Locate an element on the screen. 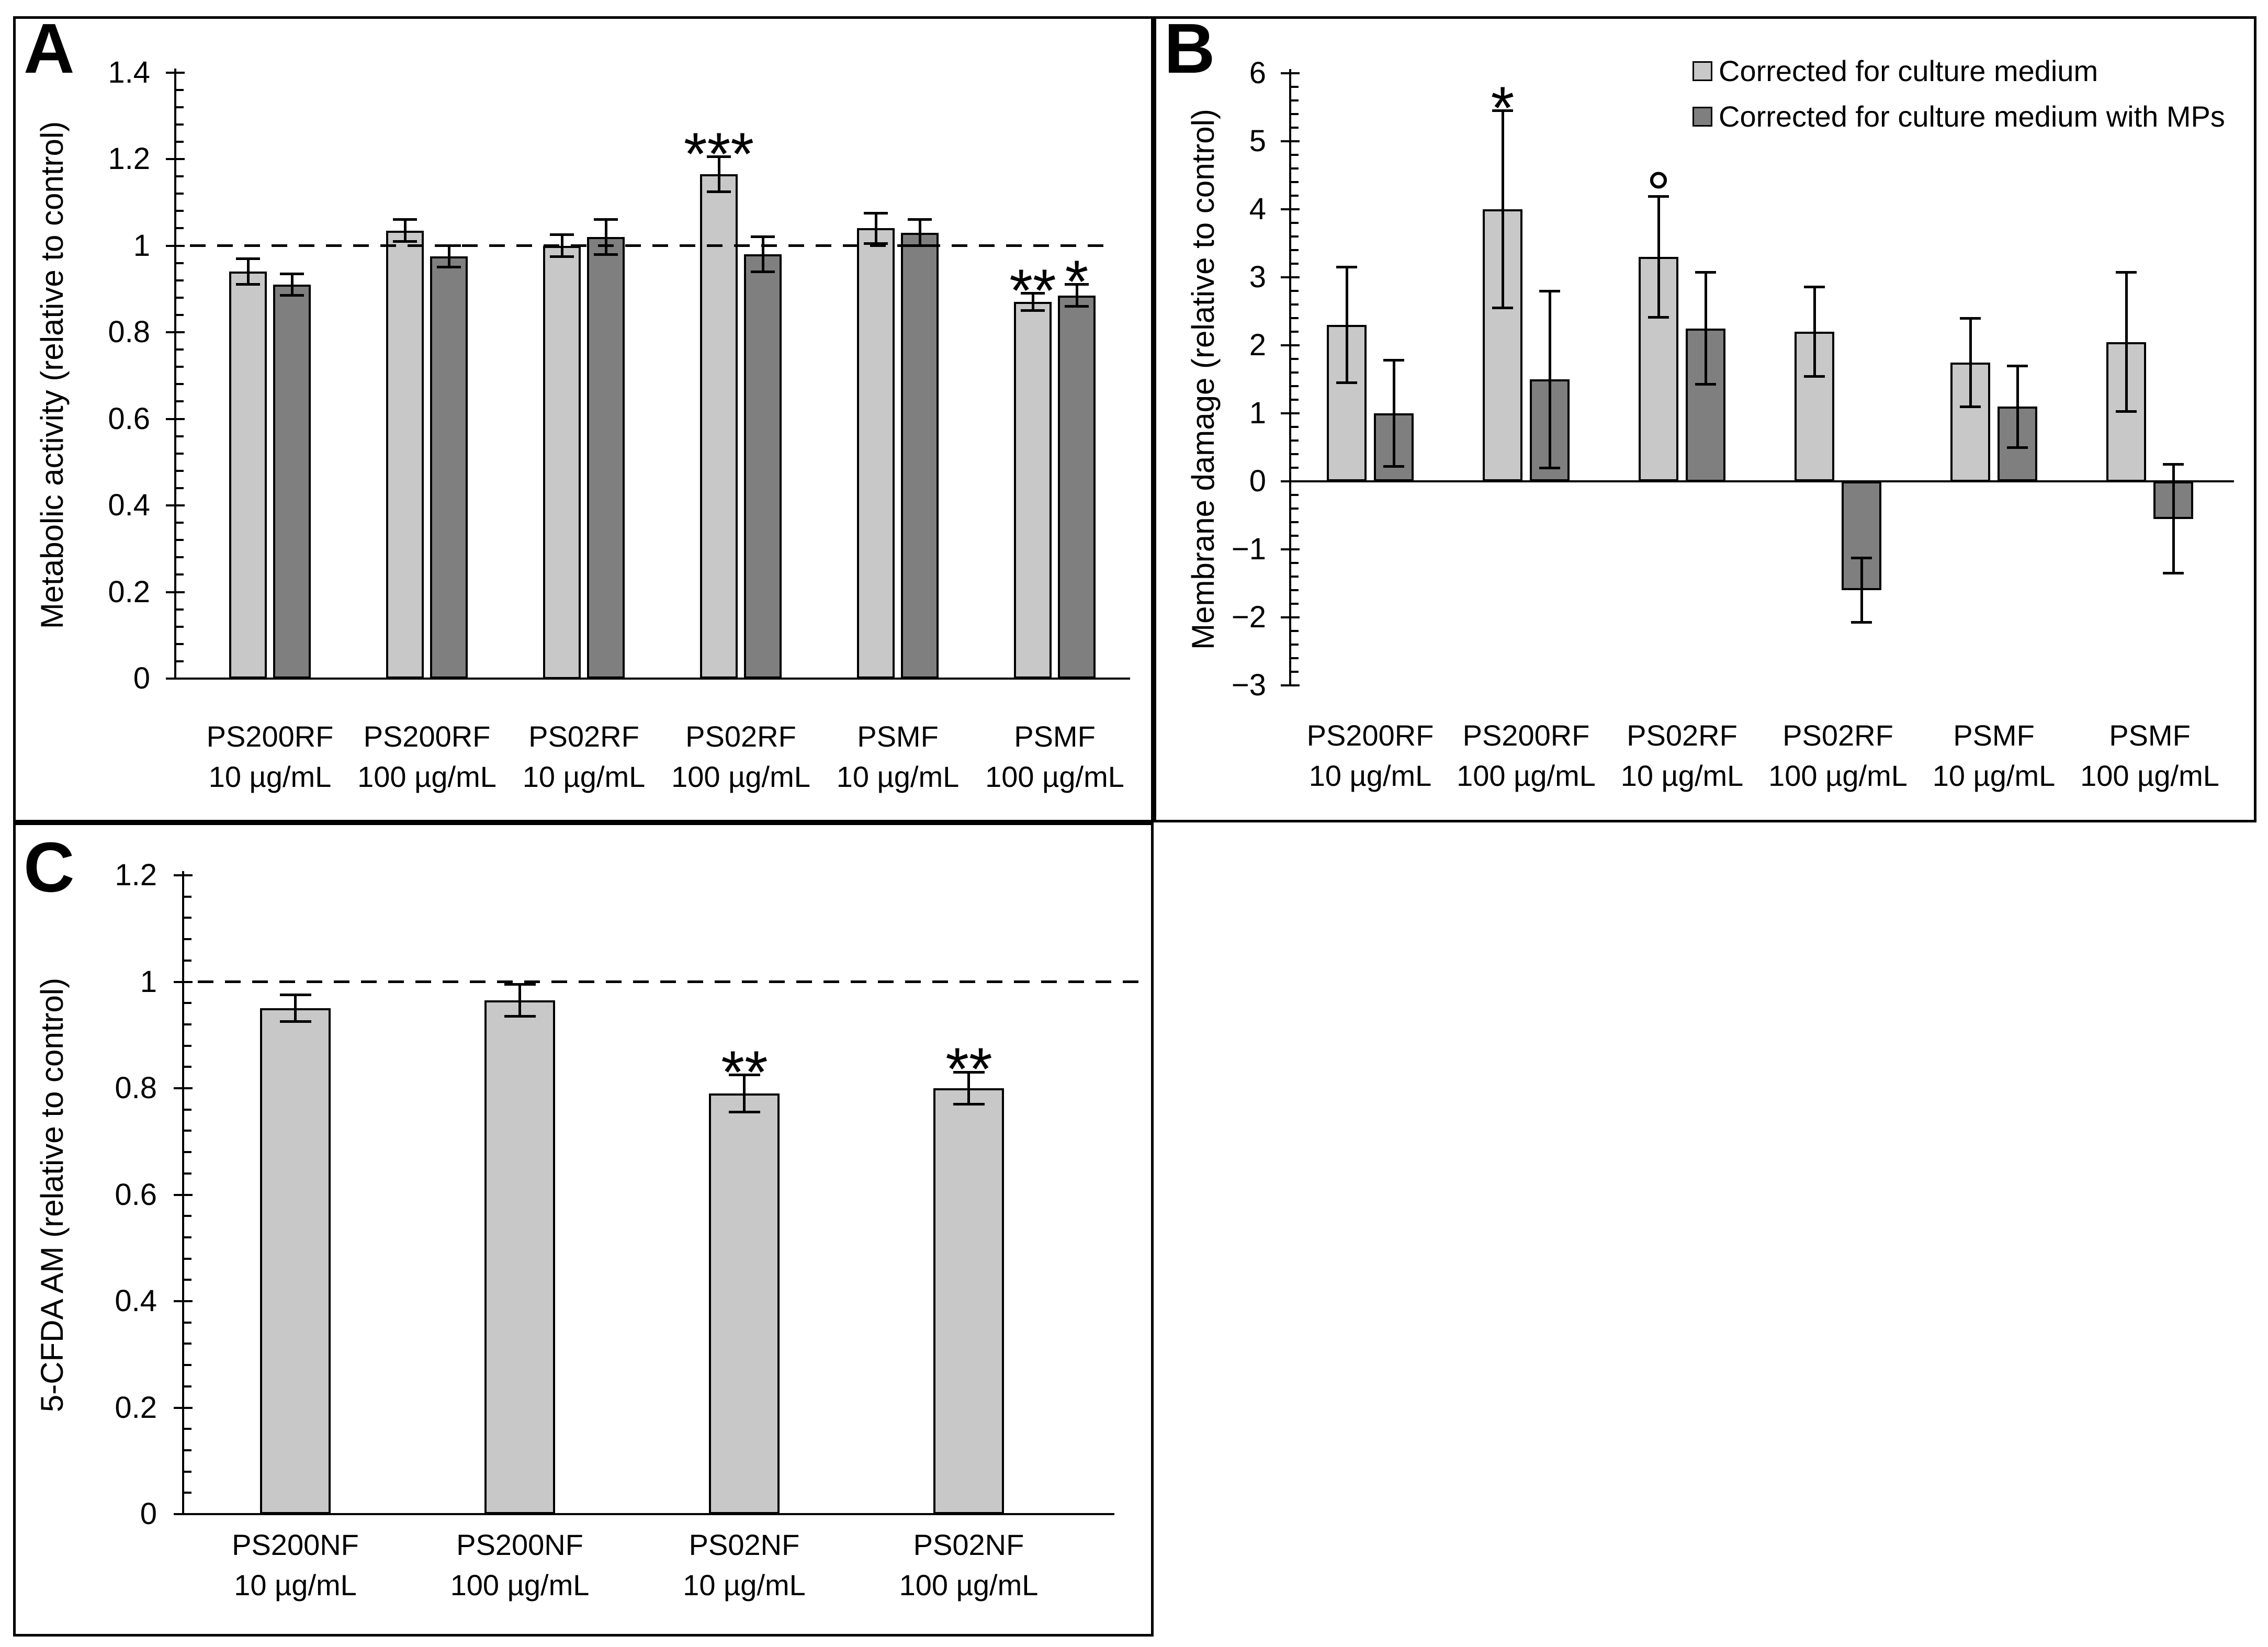 This screenshot has height=1647, width=2268. category-label-A-2-line2: 10 µg/mL is located at coordinates (584, 776).